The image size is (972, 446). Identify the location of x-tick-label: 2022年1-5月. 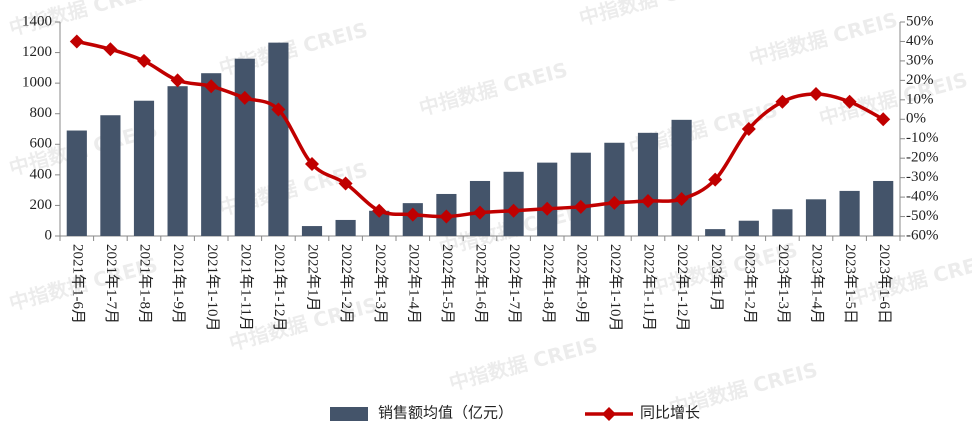
(447, 284).